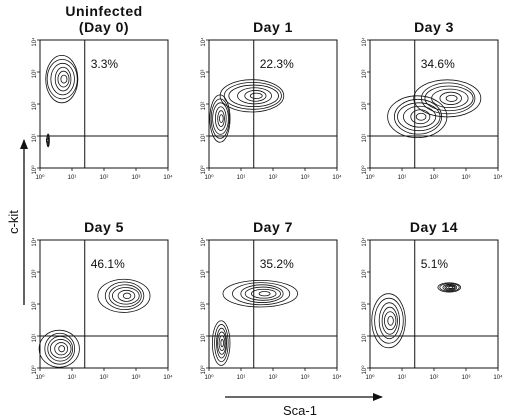 The image size is (520, 419). What do you see at coordinates (13, 222) in the screenshot?
I see `y-axis-label: c-kit` at bounding box center [13, 222].